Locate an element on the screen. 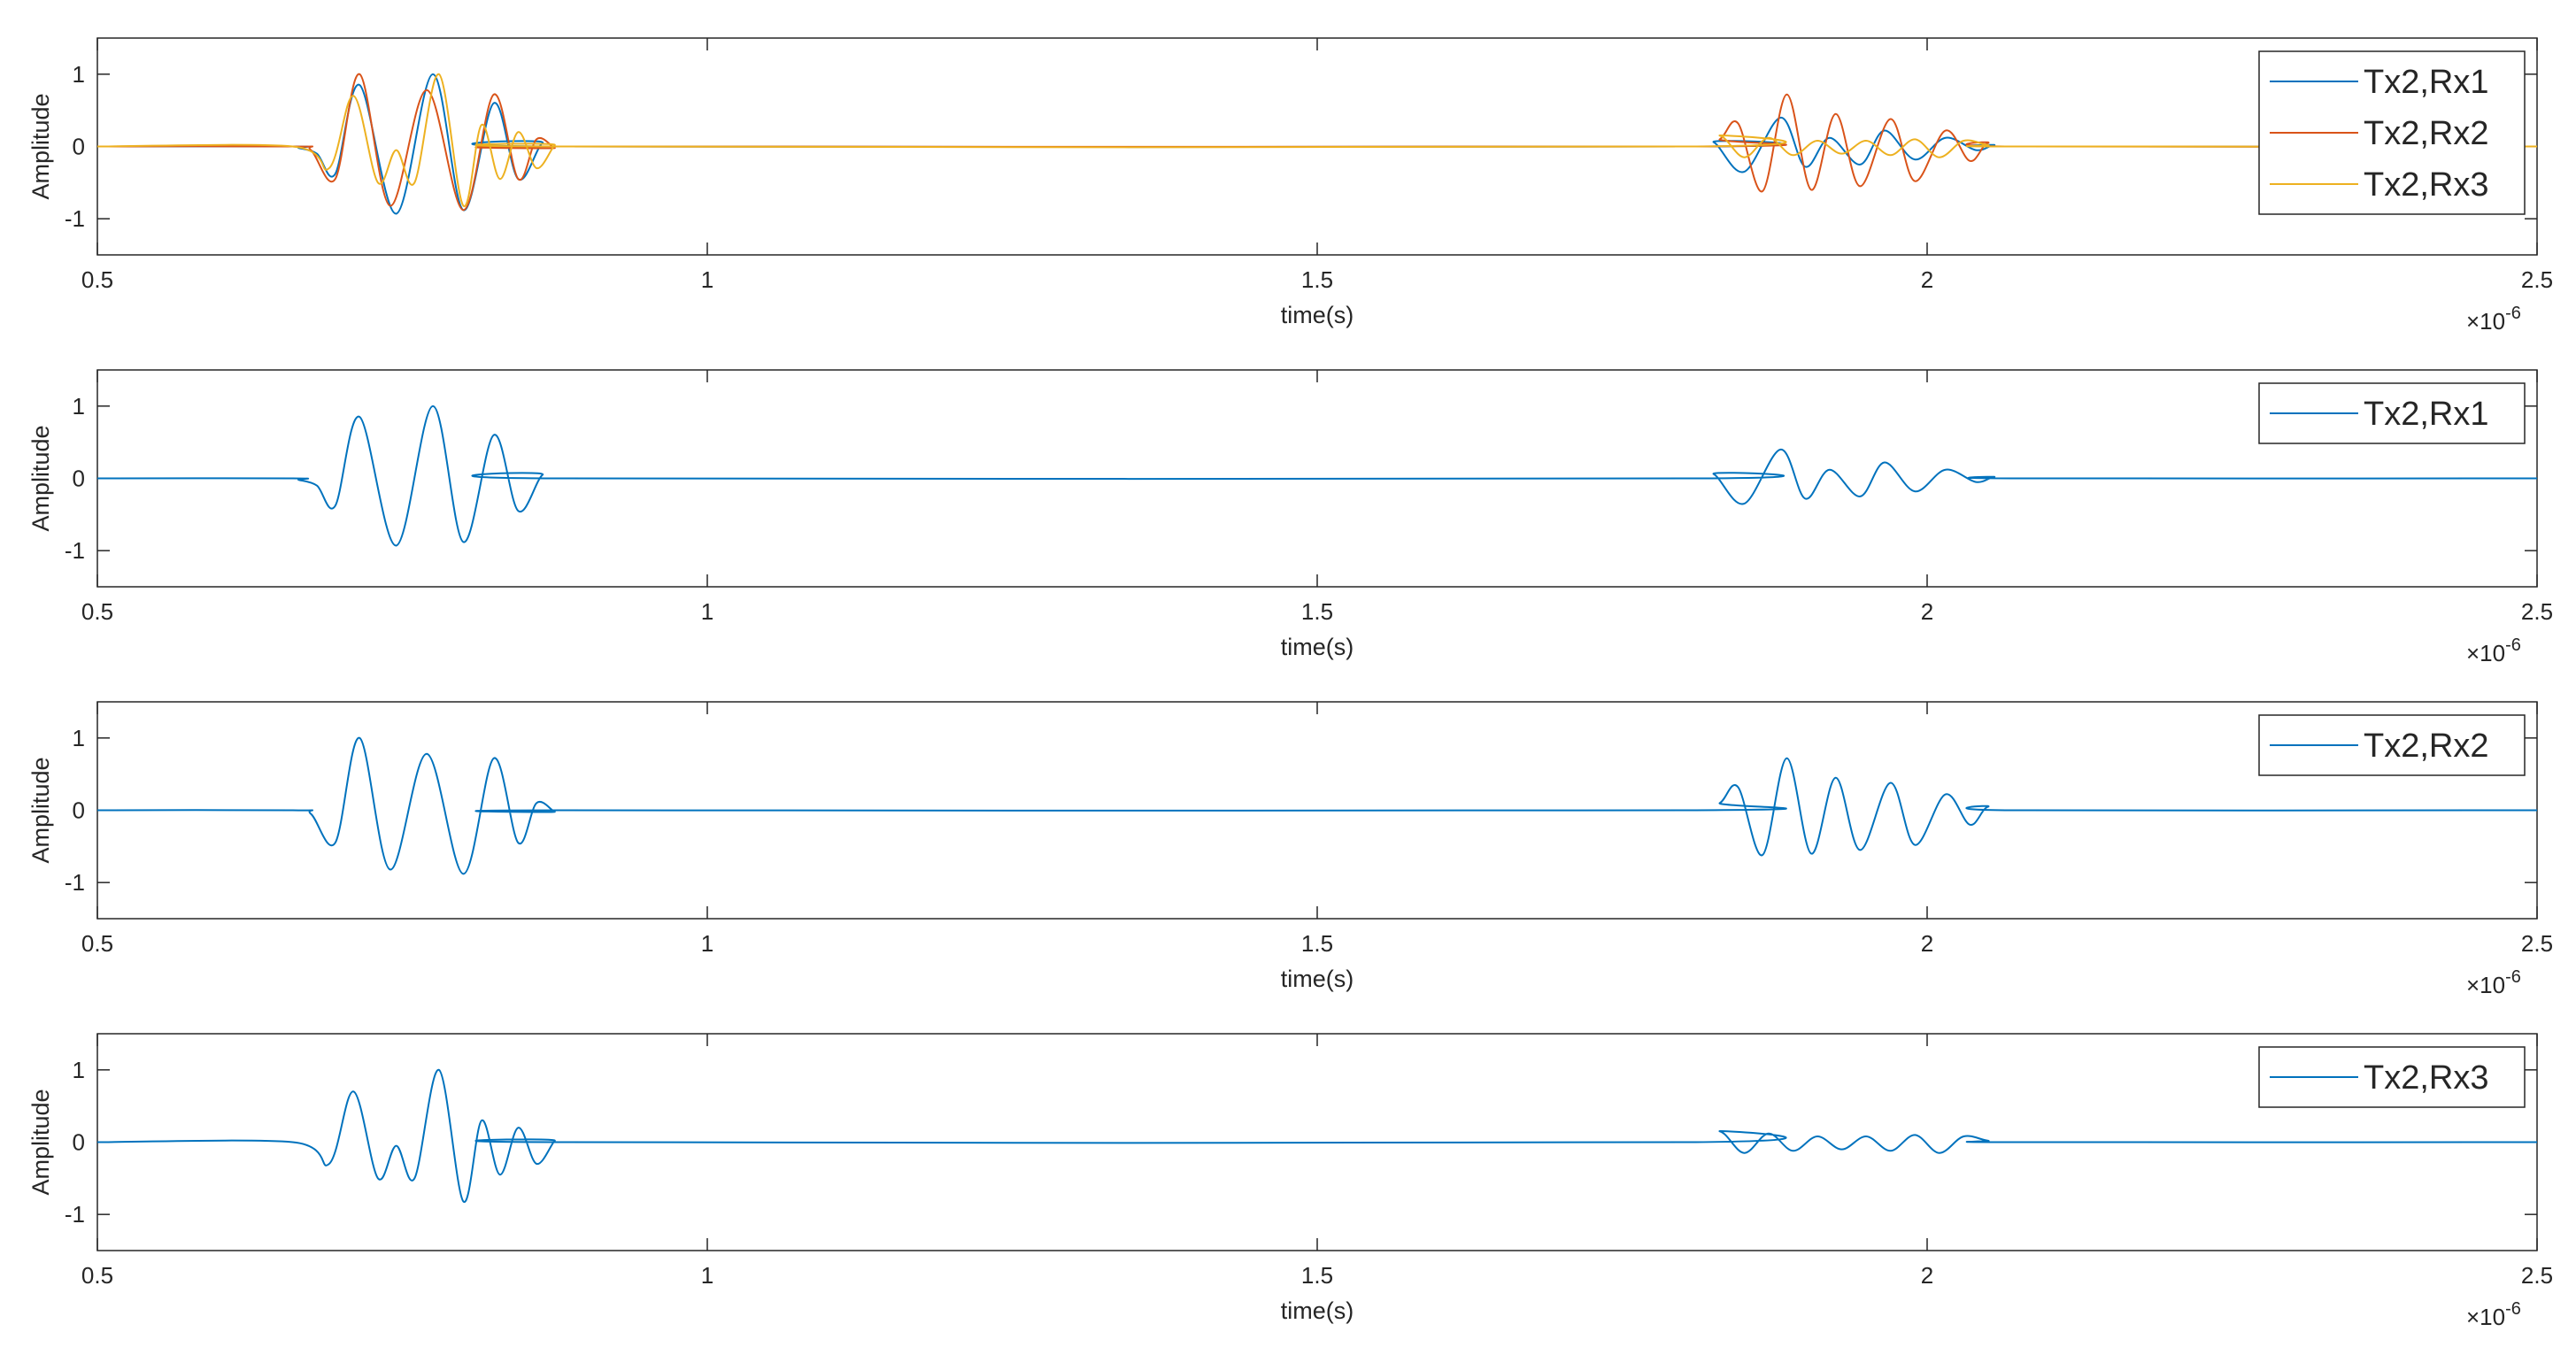 The height and width of the screenshot is (1355, 2576). series-line-tx2-rx2 is located at coordinates (1317, 805).